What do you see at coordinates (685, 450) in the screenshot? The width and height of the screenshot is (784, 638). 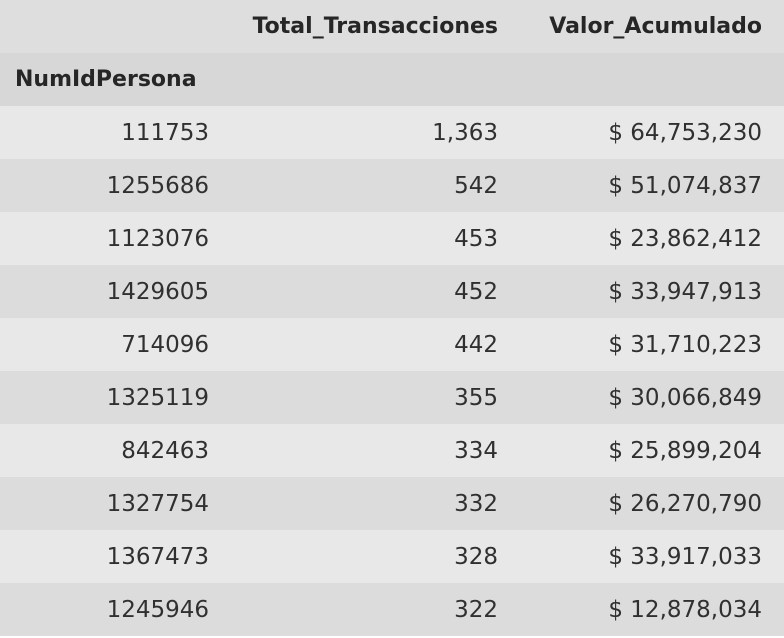 I see `row-valor-acumulado: $ 25,899,204` at bounding box center [685, 450].